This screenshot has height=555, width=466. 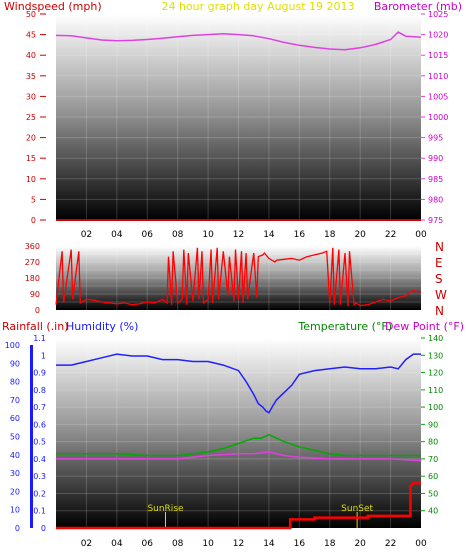 I want to click on temperature-line, so click(x=238, y=445).